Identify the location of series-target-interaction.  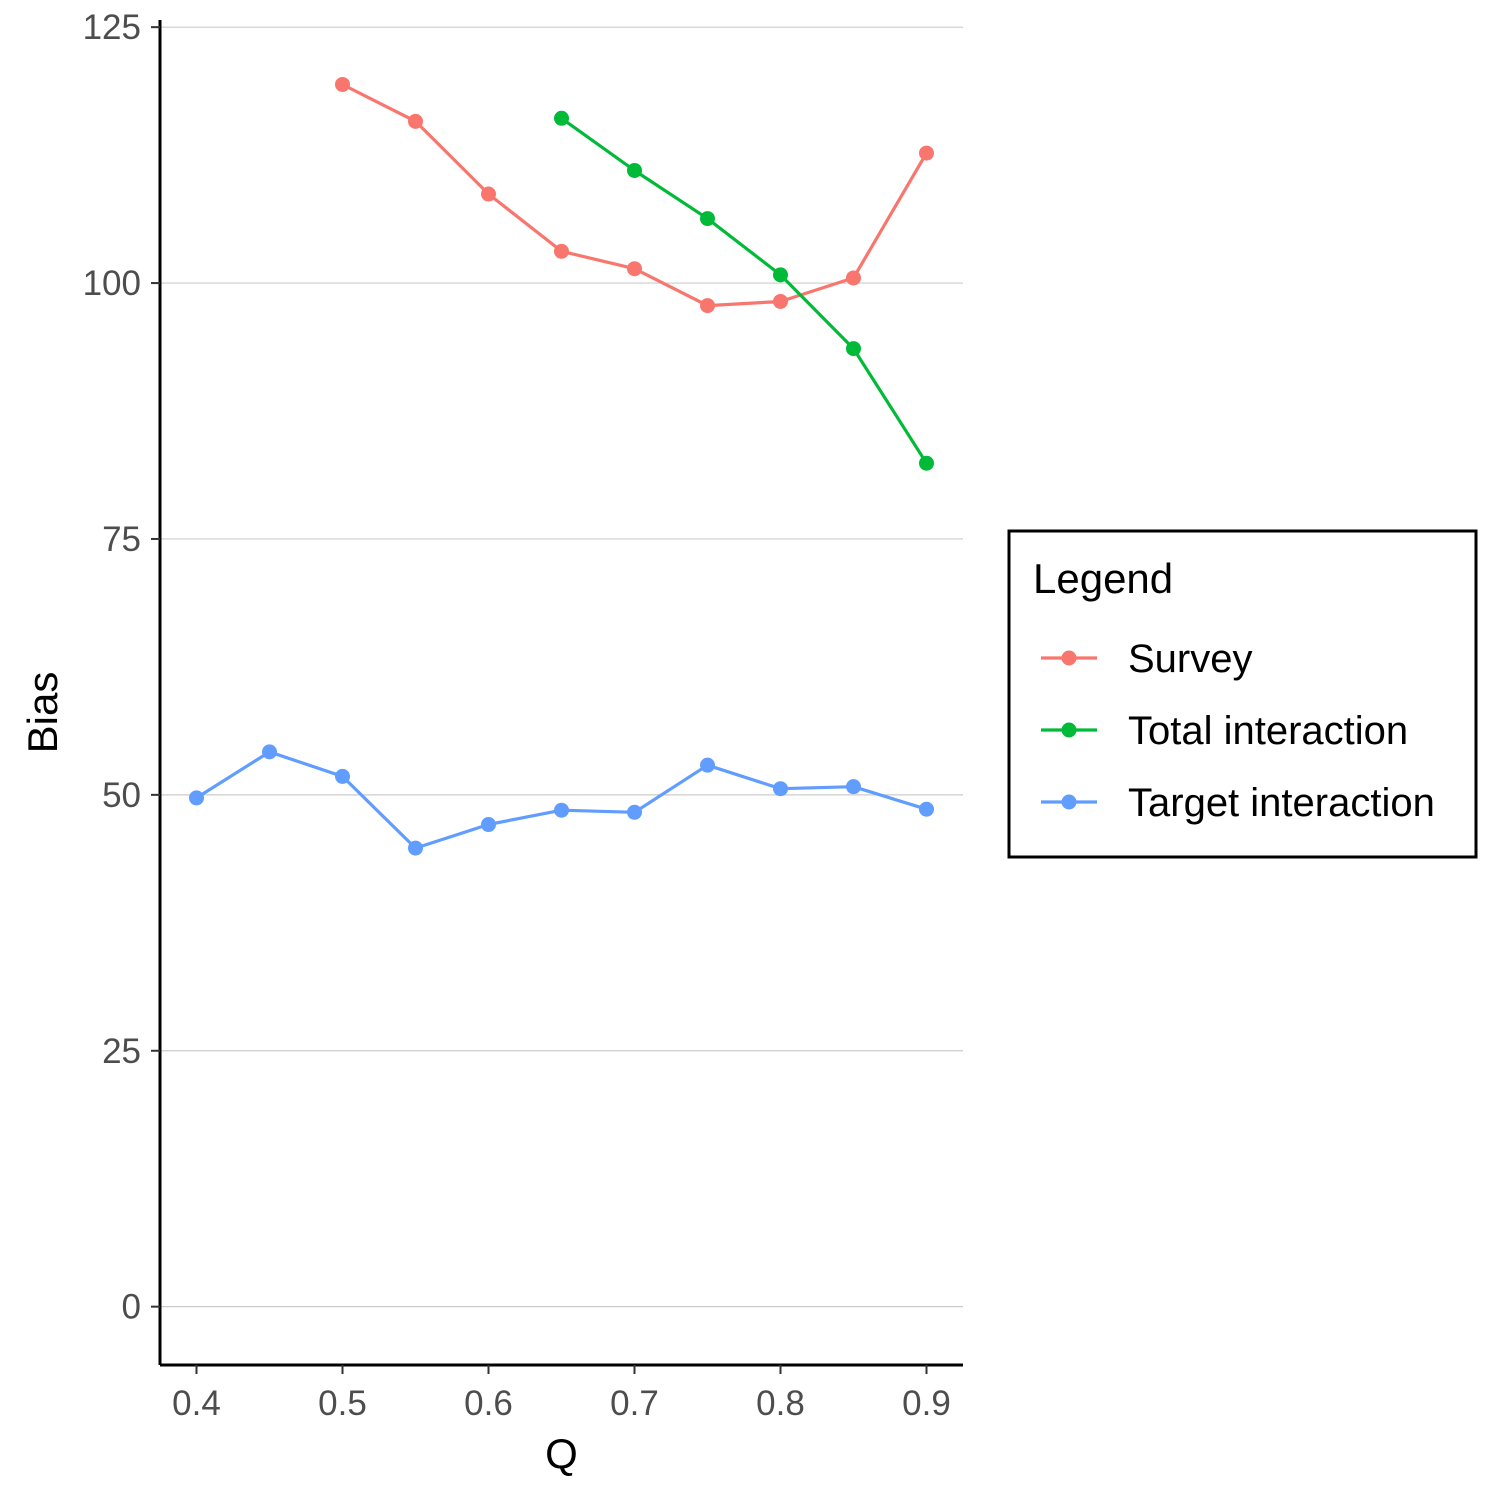
(561, 800).